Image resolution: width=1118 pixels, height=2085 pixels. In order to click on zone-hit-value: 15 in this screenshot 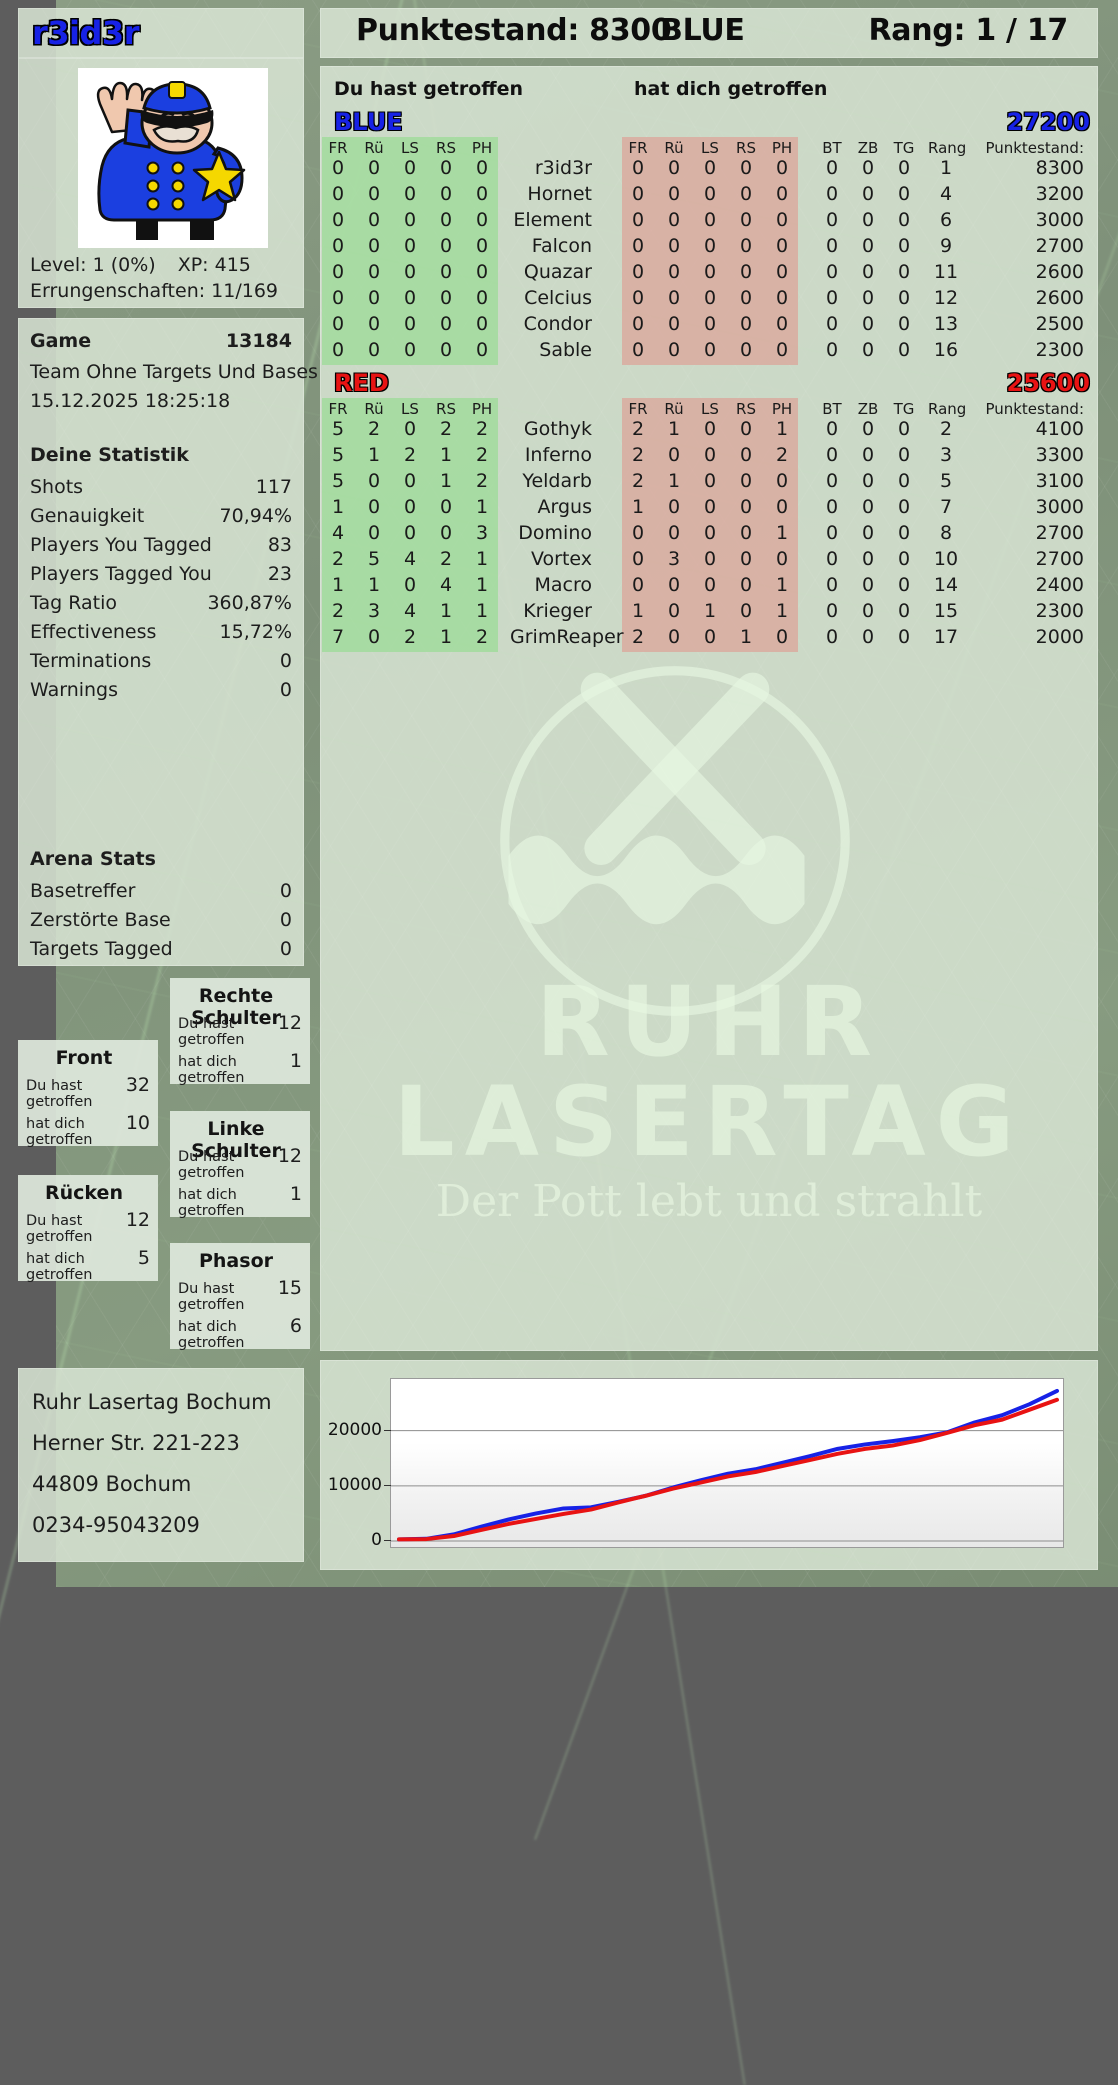, I will do `click(289, 1288)`.